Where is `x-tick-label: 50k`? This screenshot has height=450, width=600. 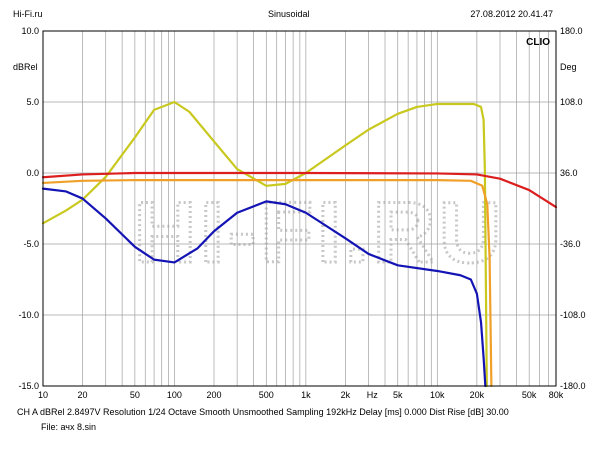
x-tick-label: 50k is located at coordinates (529, 395).